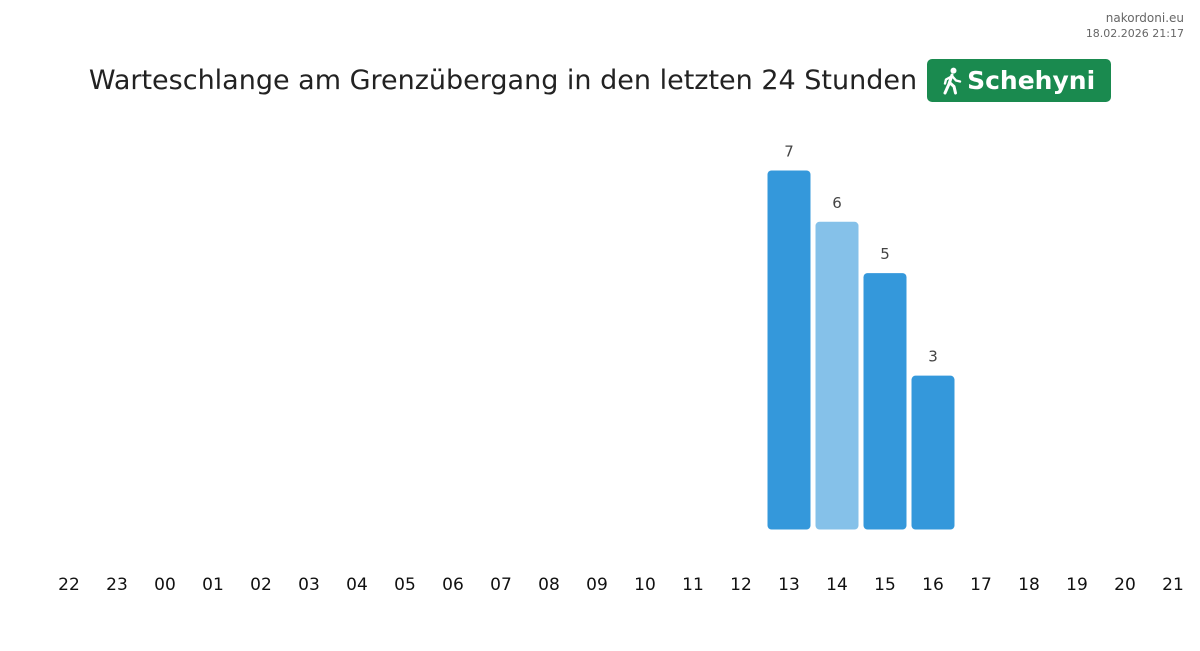 The height and width of the screenshot is (651, 1200). Describe the element at coordinates (933, 585) in the screenshot. I see `x-tick-label: 16` at that location.